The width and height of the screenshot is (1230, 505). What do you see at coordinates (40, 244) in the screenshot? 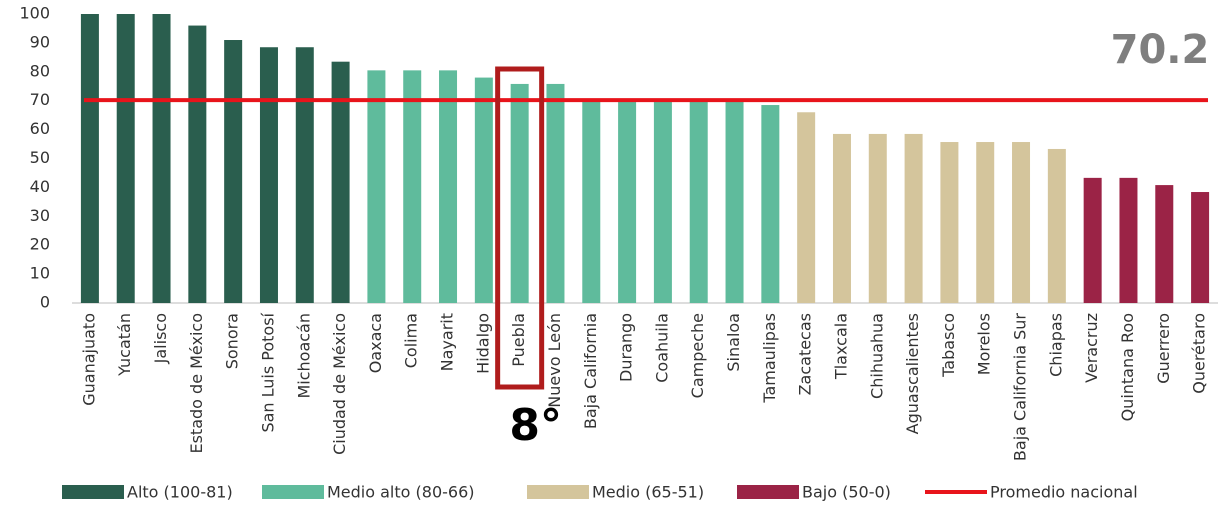
I see `y-tick-label: 20` at bounding box center [40, 244].